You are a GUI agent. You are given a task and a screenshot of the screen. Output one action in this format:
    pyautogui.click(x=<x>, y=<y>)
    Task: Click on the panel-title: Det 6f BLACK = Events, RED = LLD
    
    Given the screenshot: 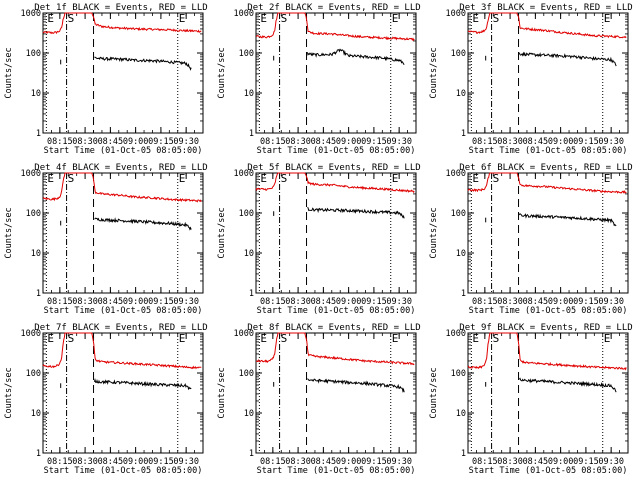 What is the action you would take?
    pyautogui.click(x=545, y=168)
    